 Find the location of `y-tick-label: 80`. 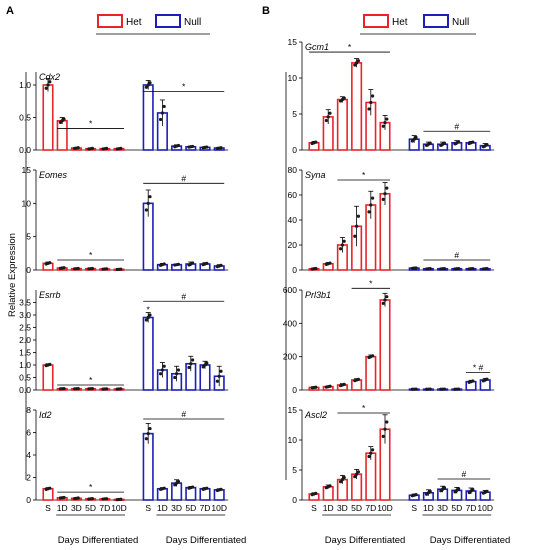

y-tick-label: 80 is located at coordinates (293, 170).